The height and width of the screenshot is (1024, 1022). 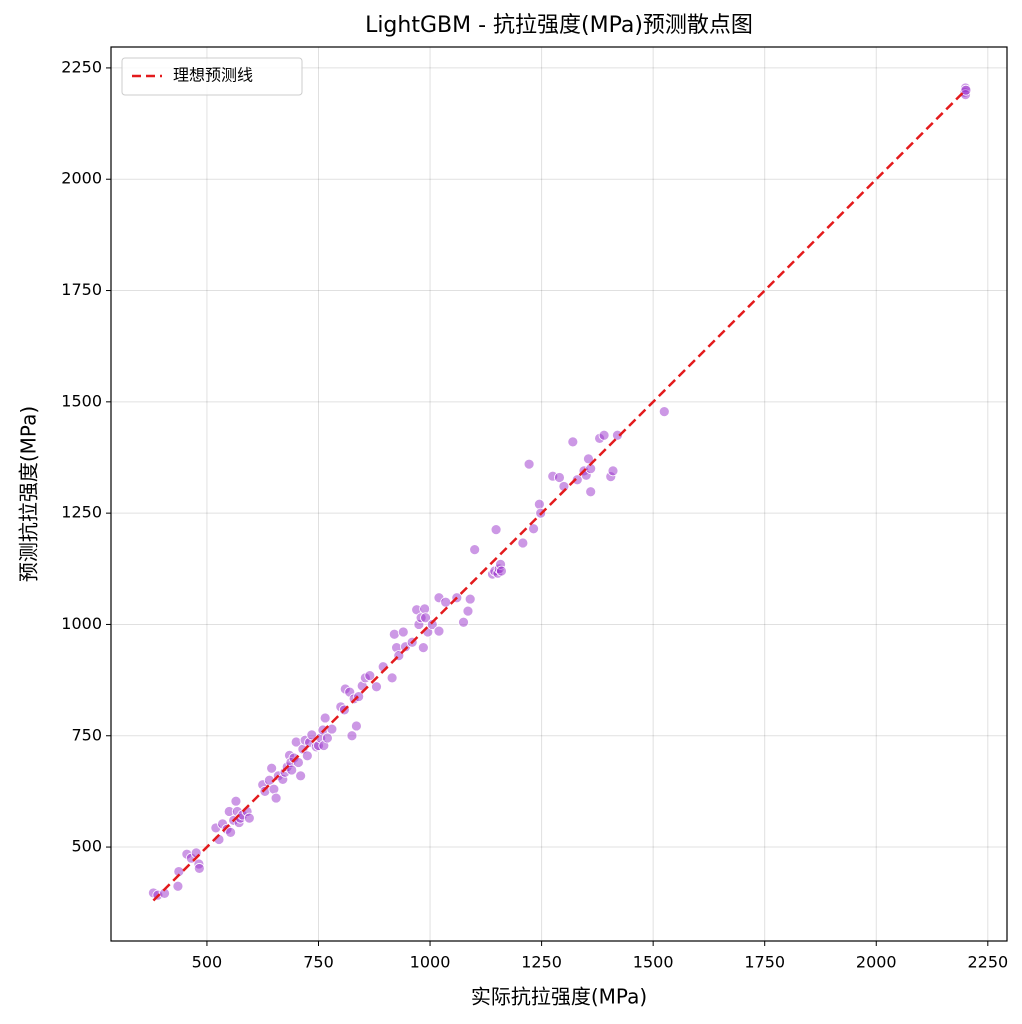 What do you see at coordinates (81, 623) in the screenshot?
I see `y-tick-label: 1000` at bounding box center [81, 623].